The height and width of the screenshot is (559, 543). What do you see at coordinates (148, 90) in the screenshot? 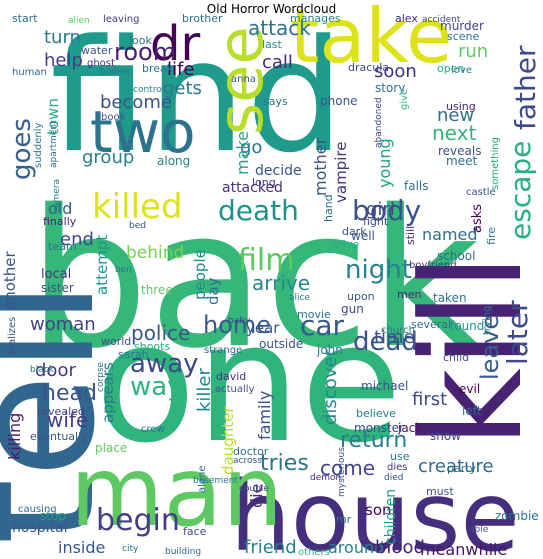
I see `word-control: control` at bounding box center [148, 90].